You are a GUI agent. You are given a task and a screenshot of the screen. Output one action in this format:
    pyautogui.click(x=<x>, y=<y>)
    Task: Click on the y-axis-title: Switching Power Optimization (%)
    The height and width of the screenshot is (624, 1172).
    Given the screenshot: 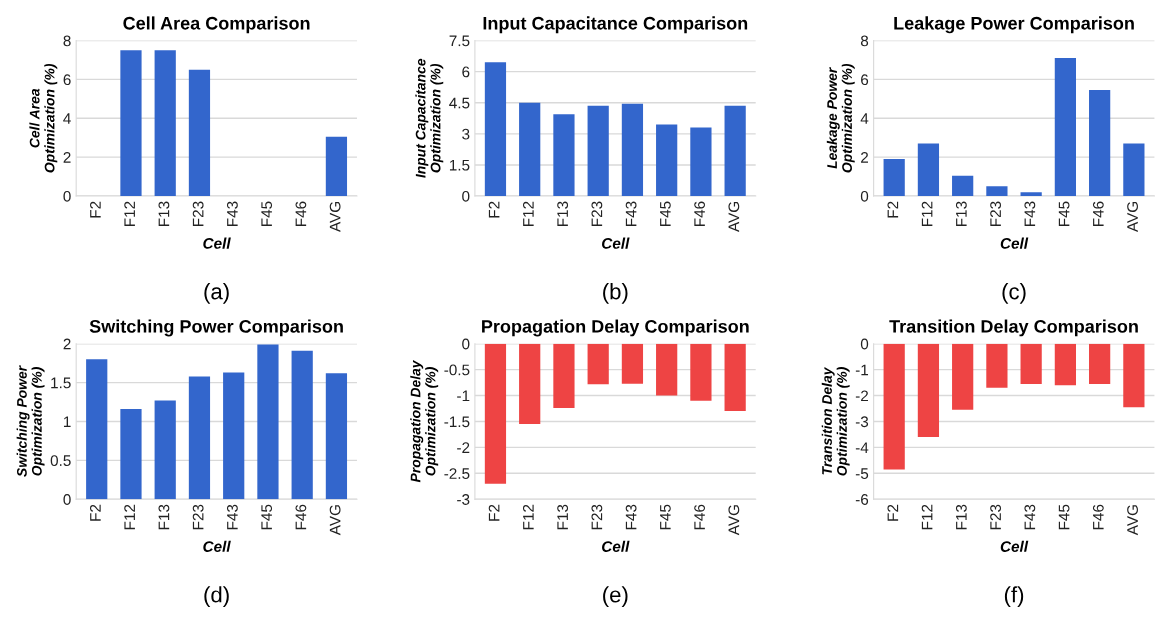 What is the action you would take?
    pyautogui.click(x=30, y=421)
    